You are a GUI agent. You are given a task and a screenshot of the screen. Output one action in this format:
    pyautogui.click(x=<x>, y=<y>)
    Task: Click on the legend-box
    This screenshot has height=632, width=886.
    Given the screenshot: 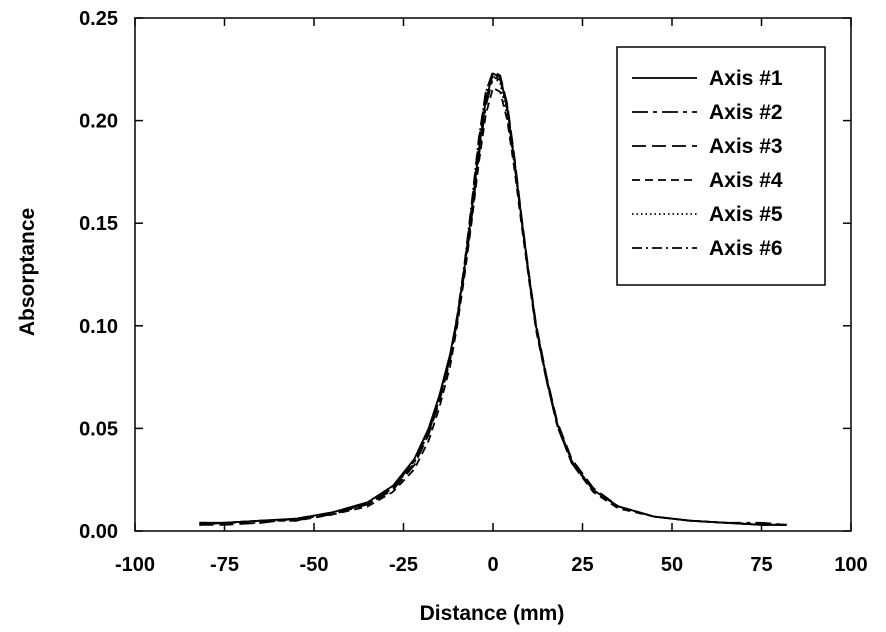 What is the action you would take?
    pyautogui.click(x=721, y=166)
    